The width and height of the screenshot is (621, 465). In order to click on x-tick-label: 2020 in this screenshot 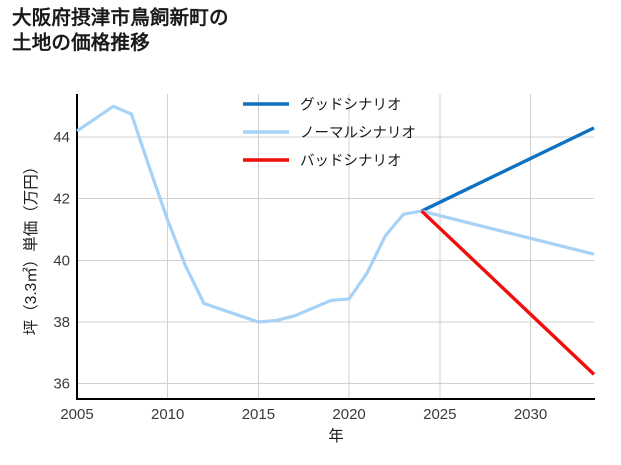, I will do `click(348, 414)`.